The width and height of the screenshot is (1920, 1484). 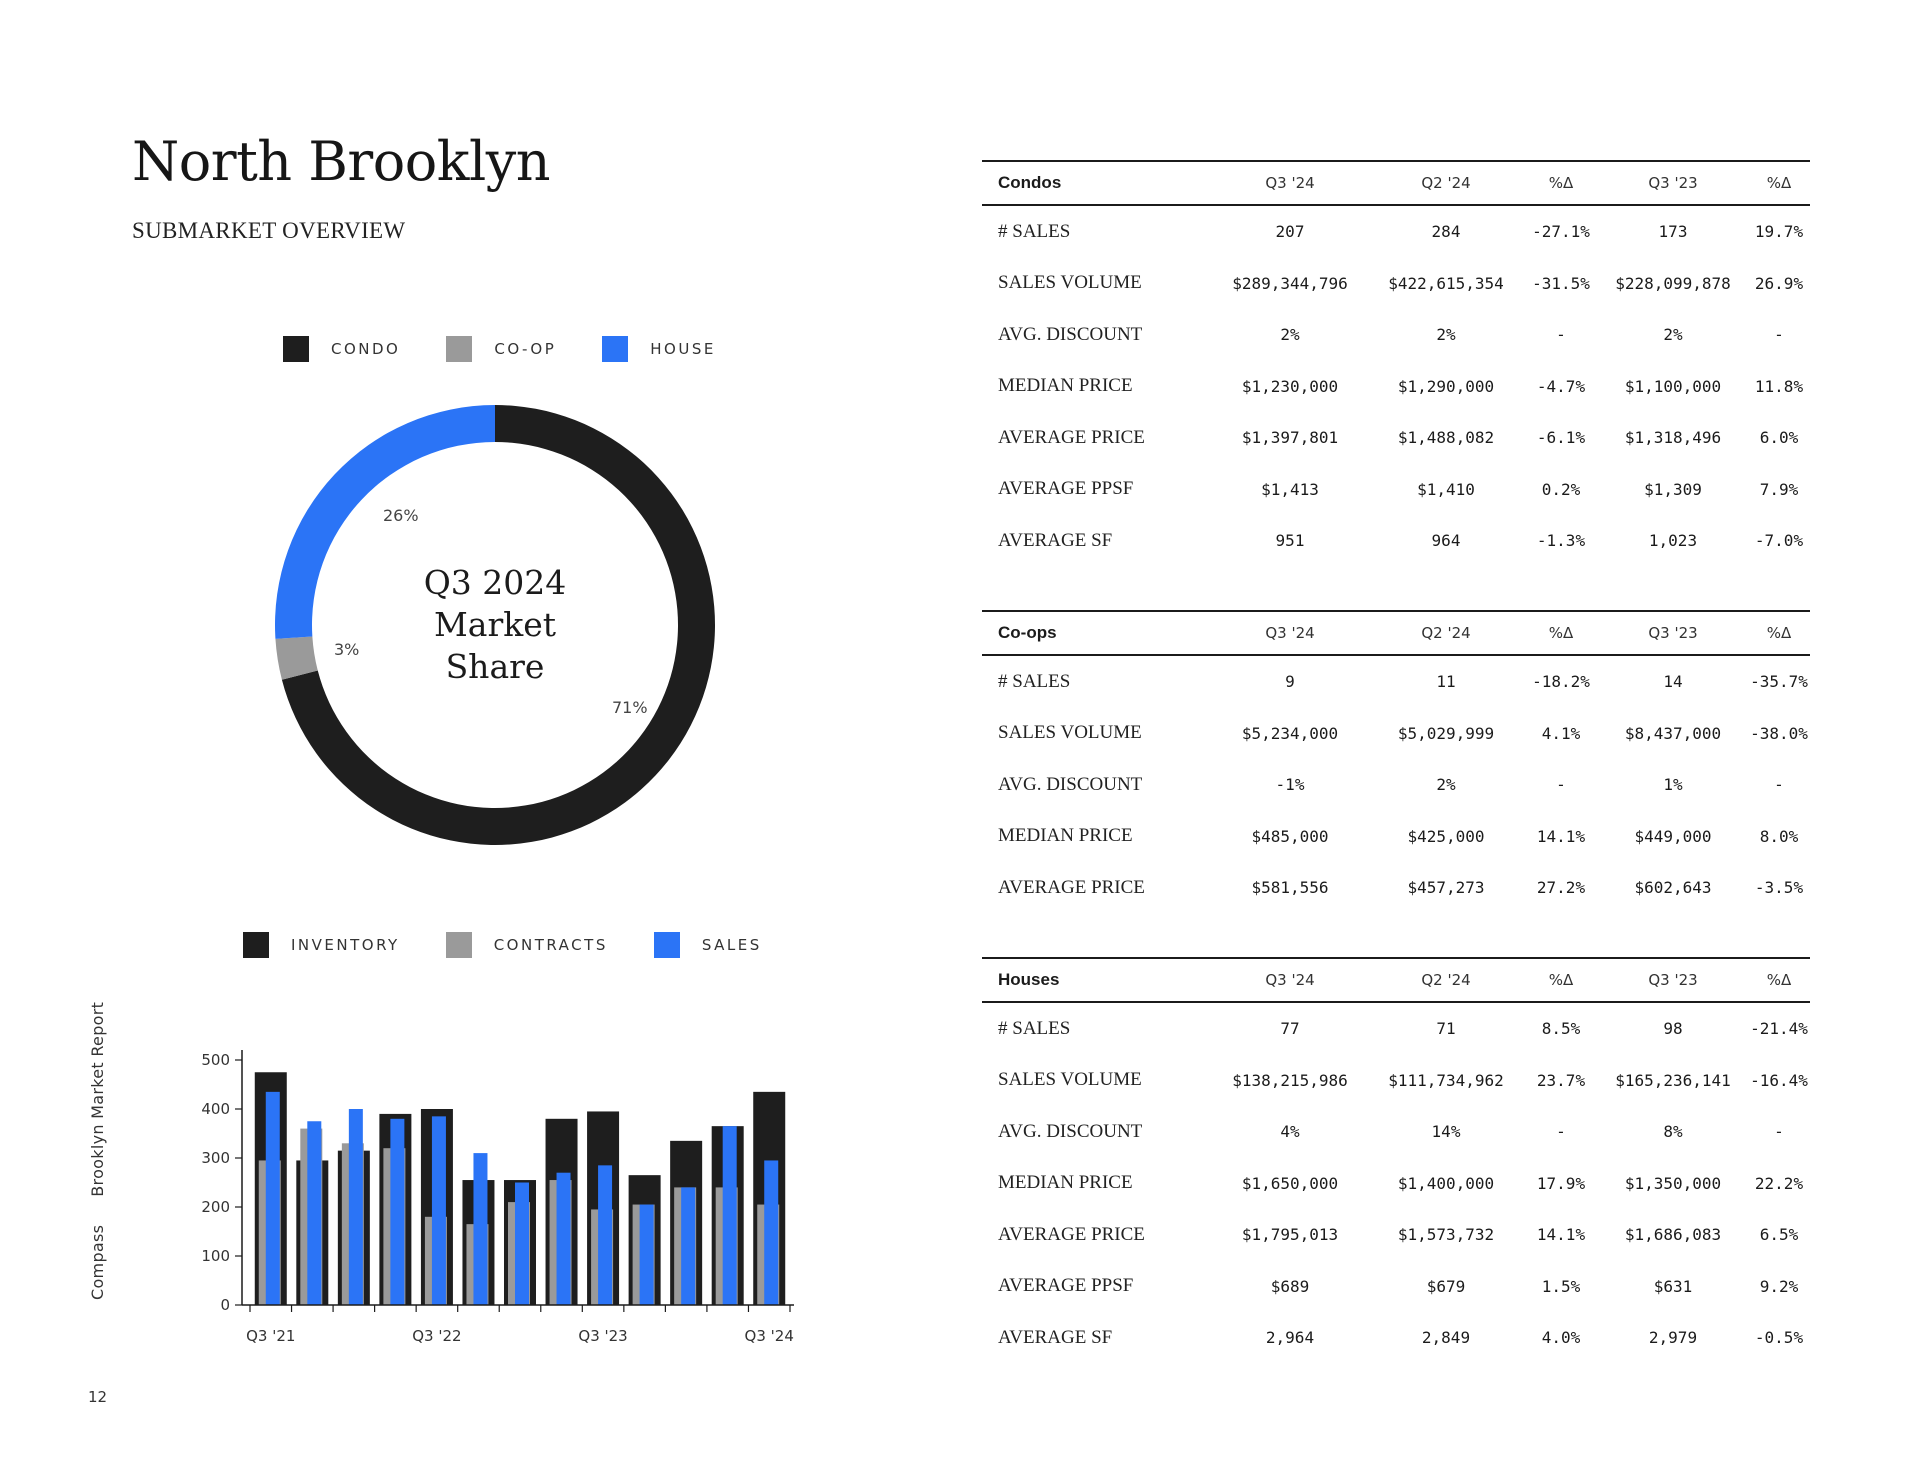 I want to click on brand-name: Compass, so click(x=97, y=1262).